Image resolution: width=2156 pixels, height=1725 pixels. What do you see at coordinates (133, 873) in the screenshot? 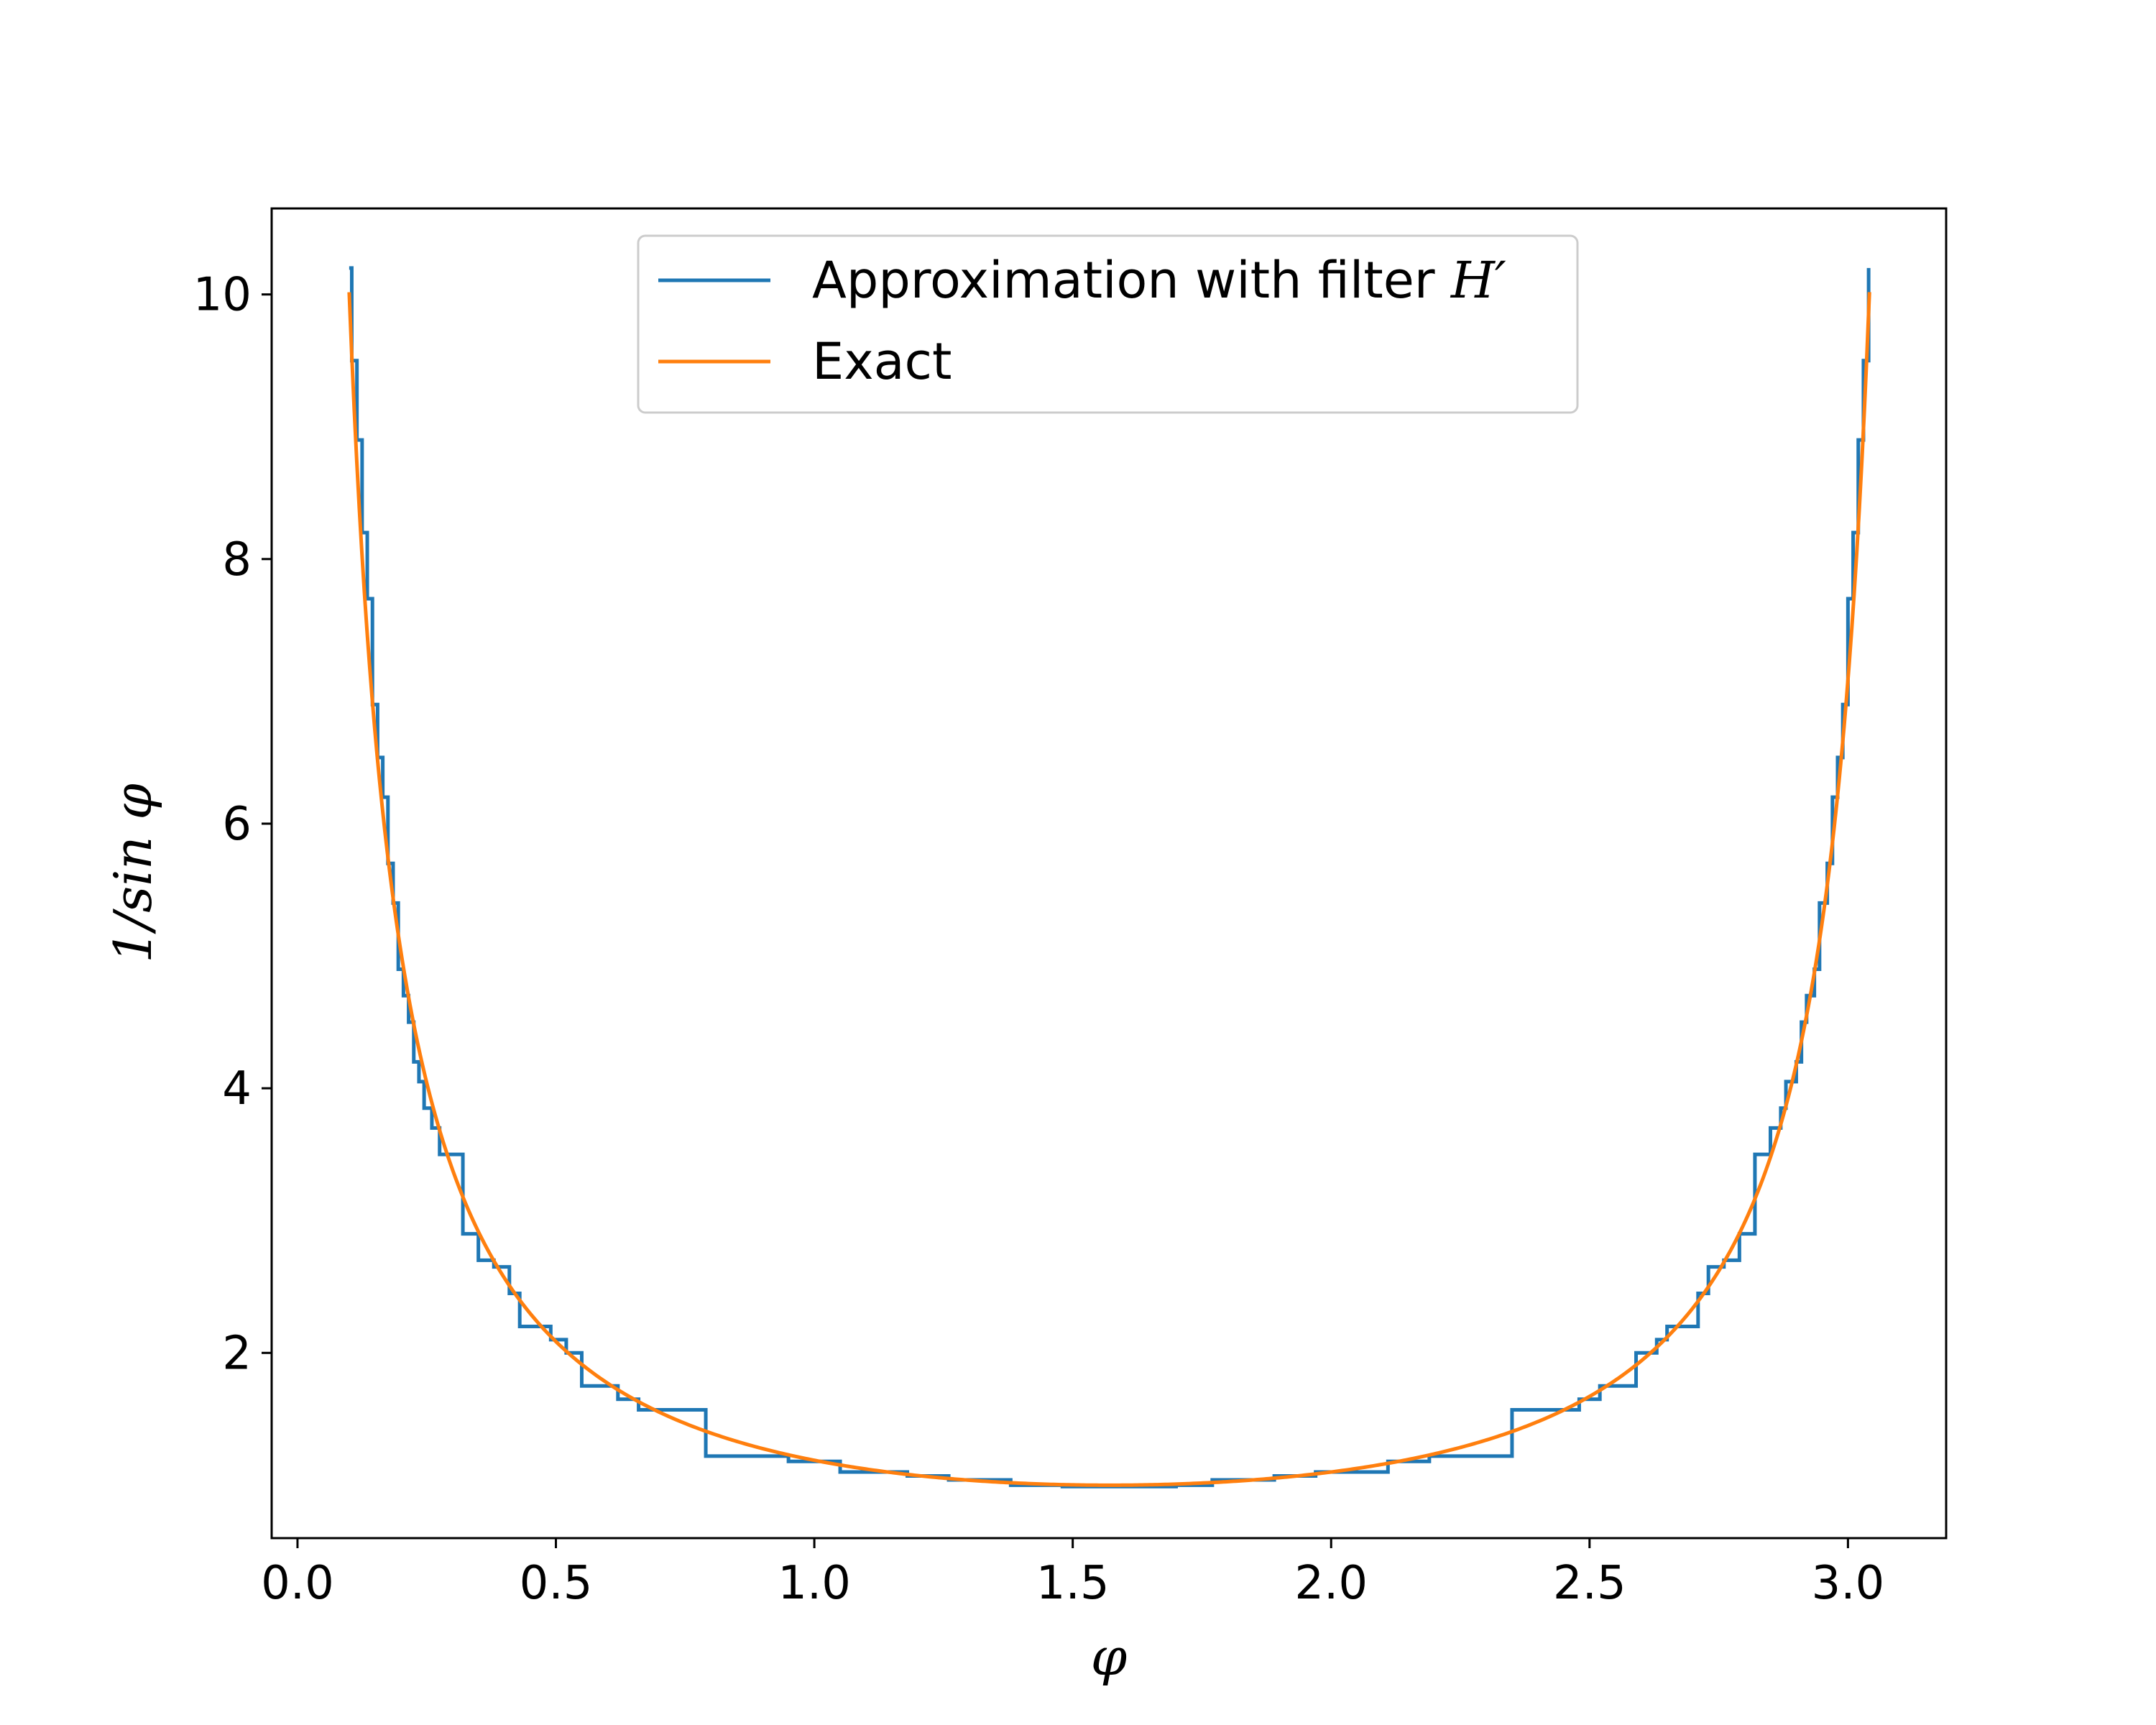
I see `y-axis-label: 1/sin φ` at bounding box center [133, 873].